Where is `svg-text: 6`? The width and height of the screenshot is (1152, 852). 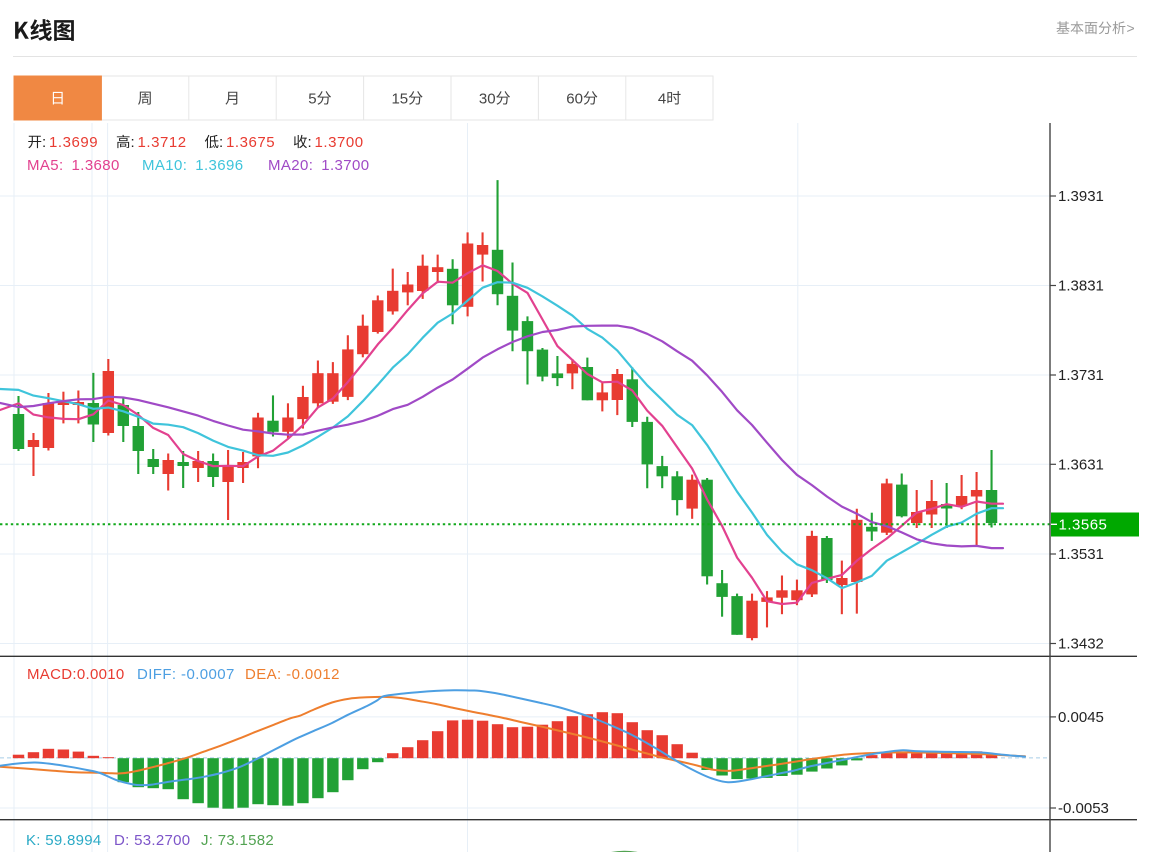 svg-text: 6 is located at coordinates (570, 99).